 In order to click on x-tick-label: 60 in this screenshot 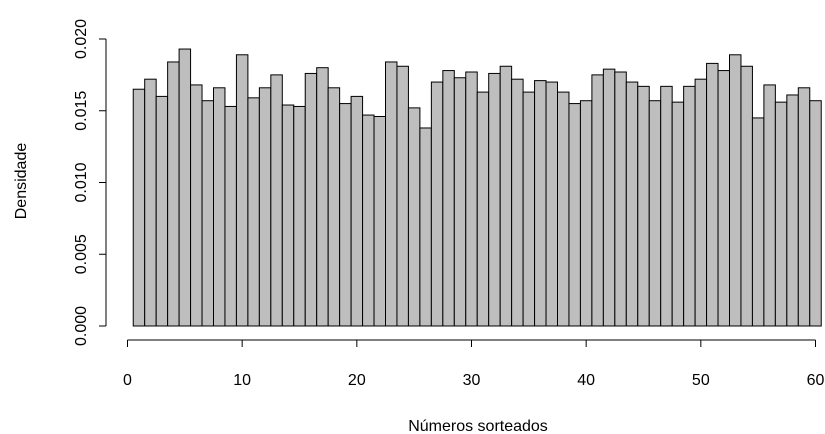, I will do `click(816, 380)`.